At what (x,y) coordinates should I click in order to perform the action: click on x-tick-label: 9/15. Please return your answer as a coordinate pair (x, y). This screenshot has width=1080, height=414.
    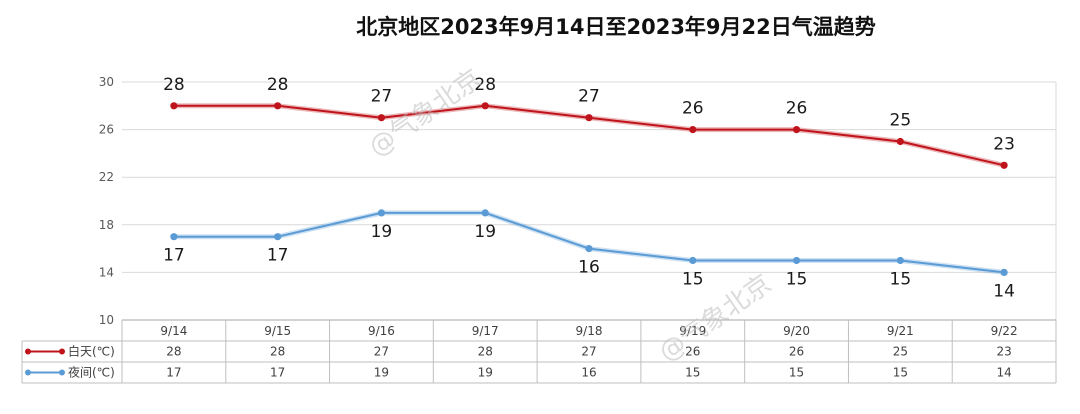
    Looking at the image, I should click on (277, 331).